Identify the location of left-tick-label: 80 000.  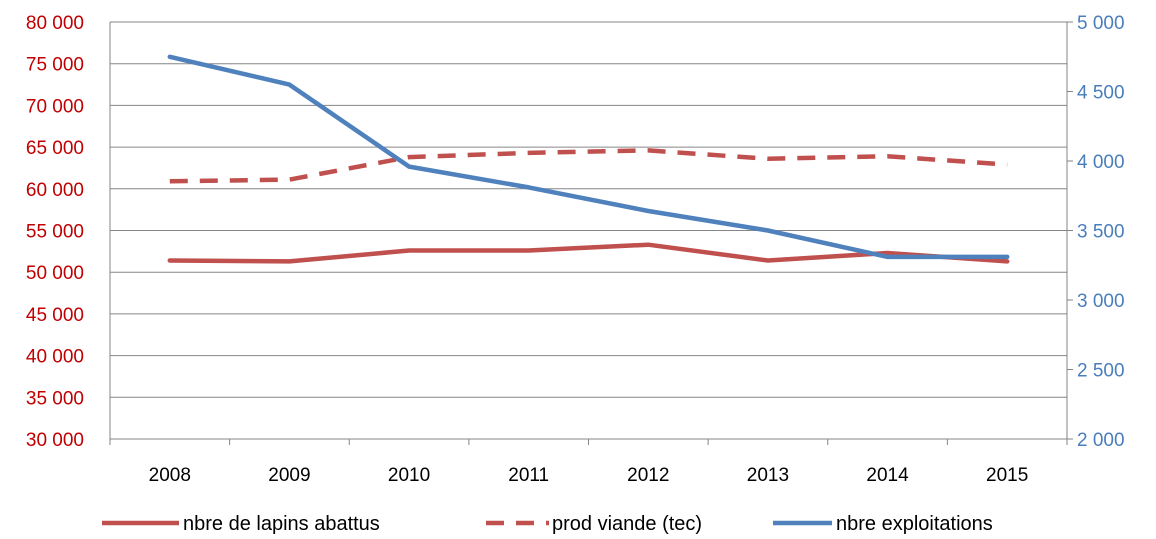
(55, 23).